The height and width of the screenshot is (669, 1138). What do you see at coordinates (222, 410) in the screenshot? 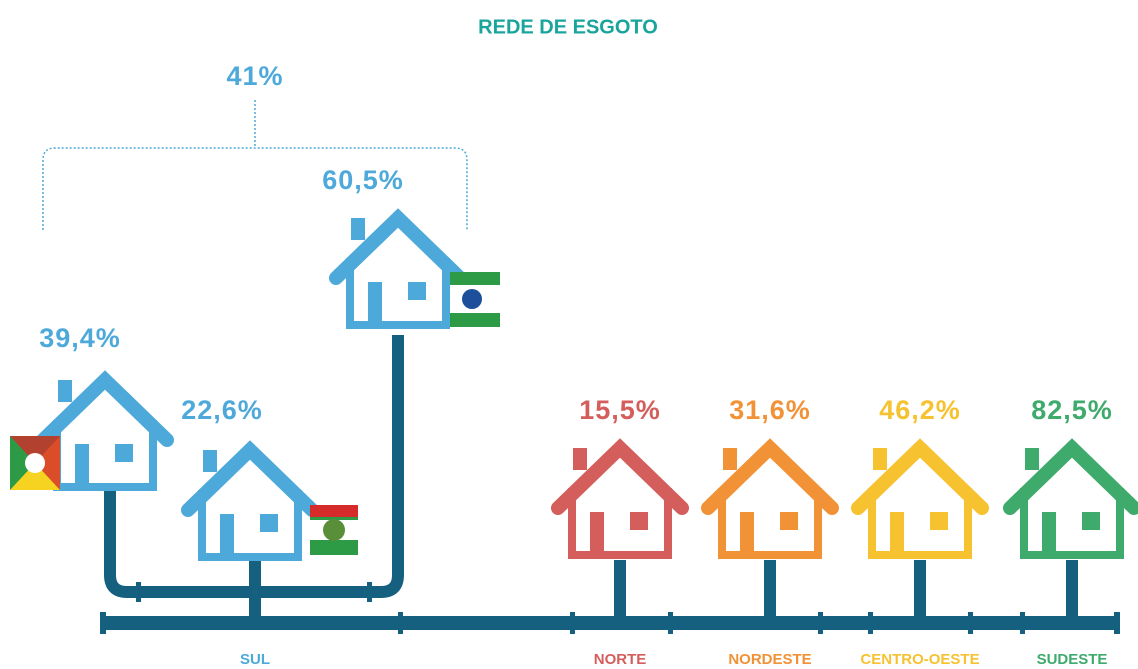
I see `state-value: 22,6%` at bounding box center [222, 410].